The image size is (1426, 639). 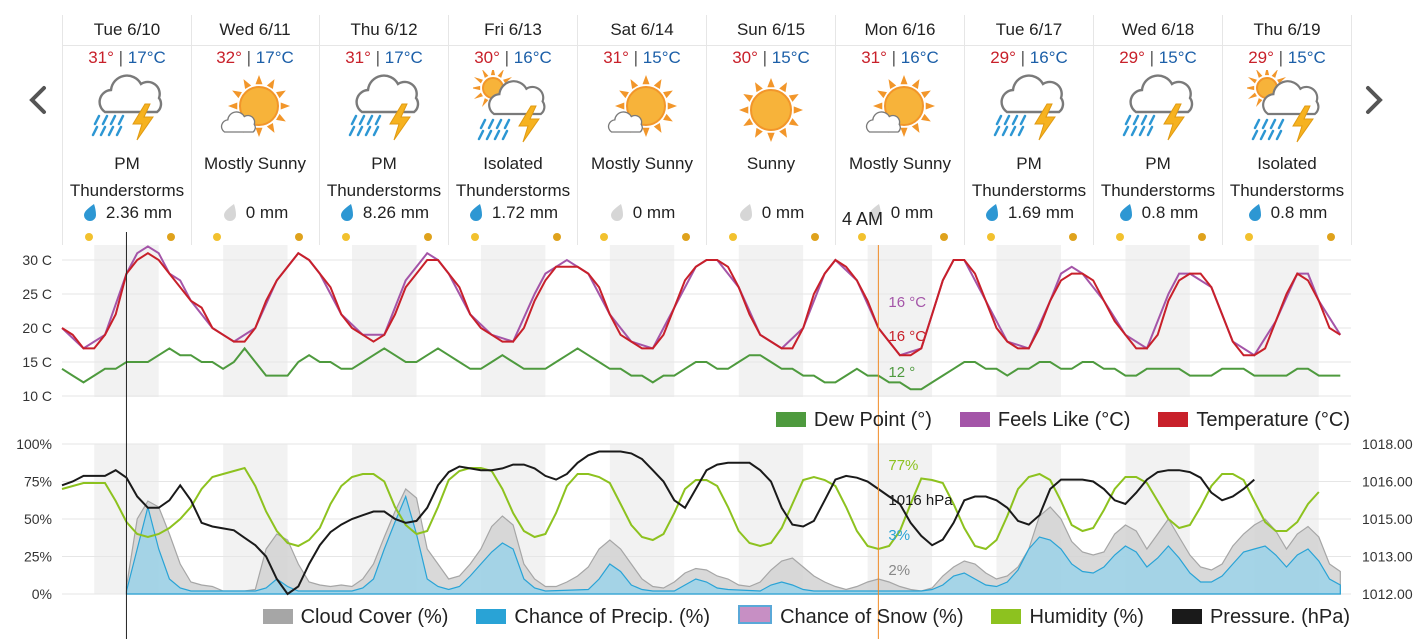 I want to click on legend-item: Dew Point (°), so click(x=853, y=420).